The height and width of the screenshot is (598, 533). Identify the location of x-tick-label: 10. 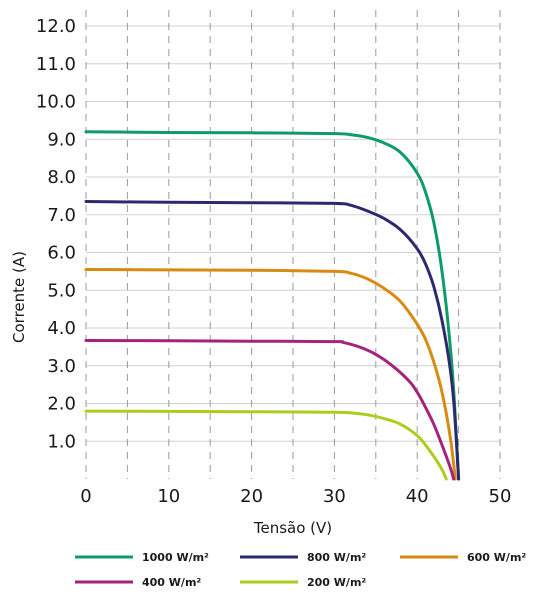
(168, 496).